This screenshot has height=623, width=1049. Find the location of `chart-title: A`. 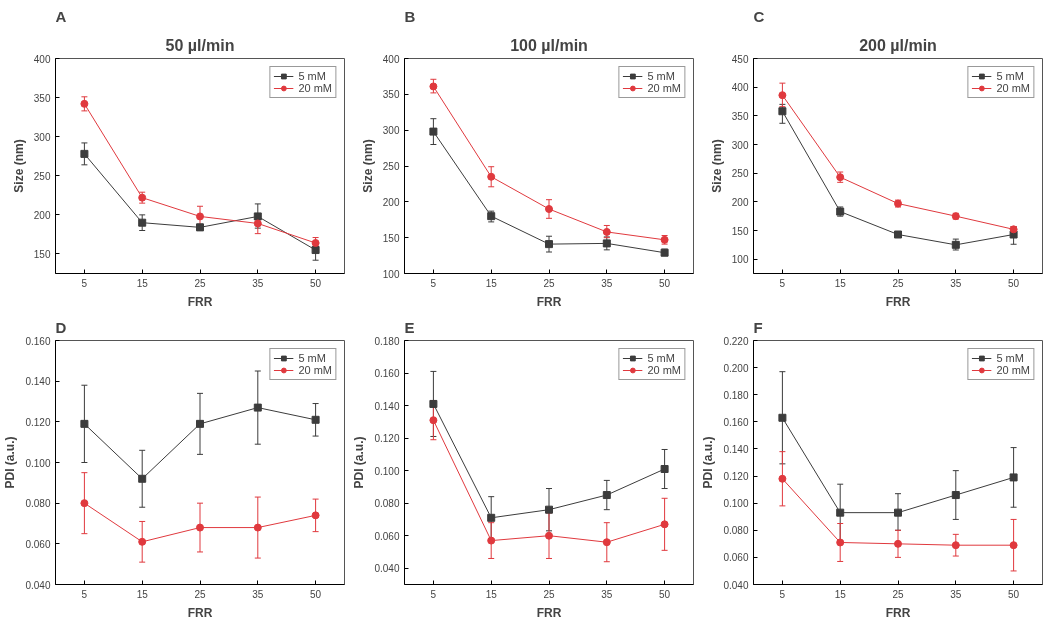

chart-title: A is located at coordinates (61, 16).